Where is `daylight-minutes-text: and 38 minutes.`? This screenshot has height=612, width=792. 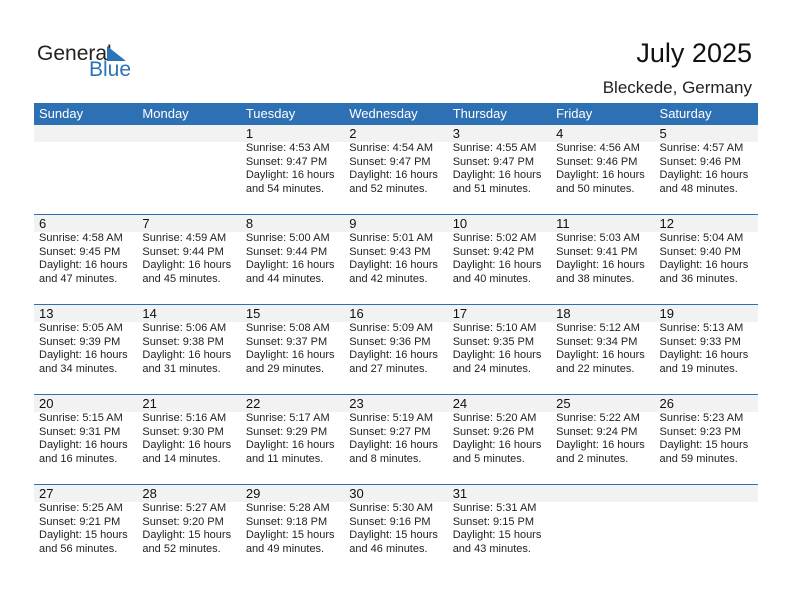
daylight-minutes-text: and 38 minutes. is located at coordinates (595, 278).